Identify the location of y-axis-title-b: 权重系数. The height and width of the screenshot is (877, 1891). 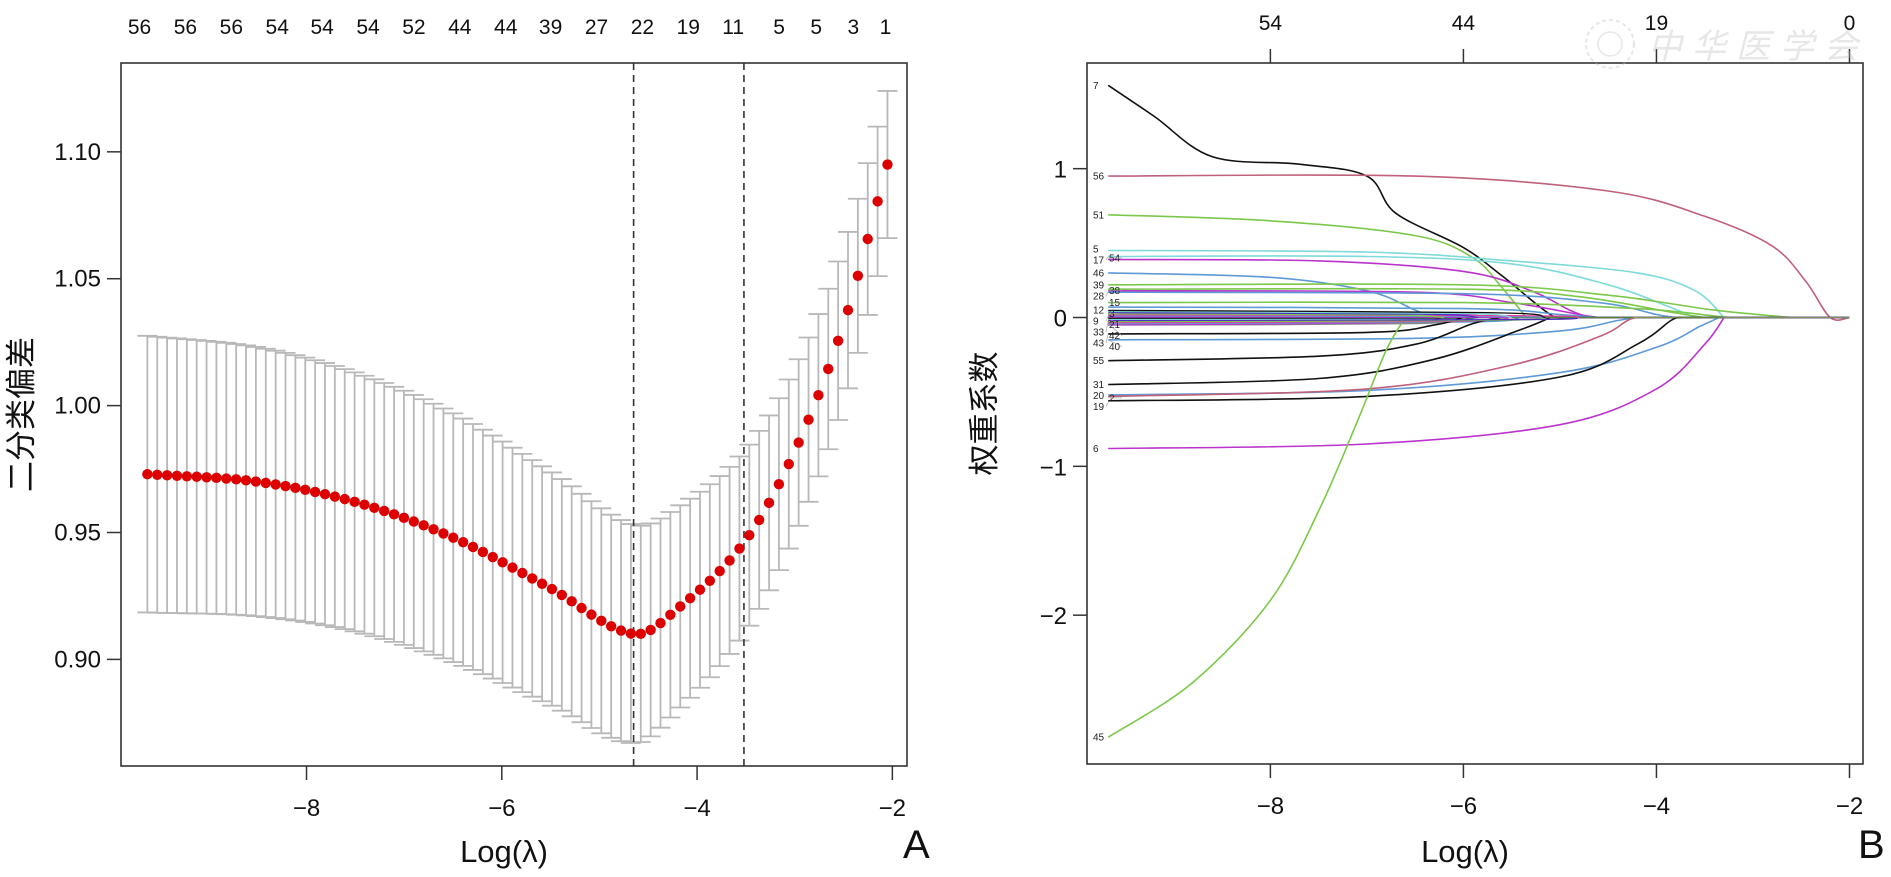
(984, 414).